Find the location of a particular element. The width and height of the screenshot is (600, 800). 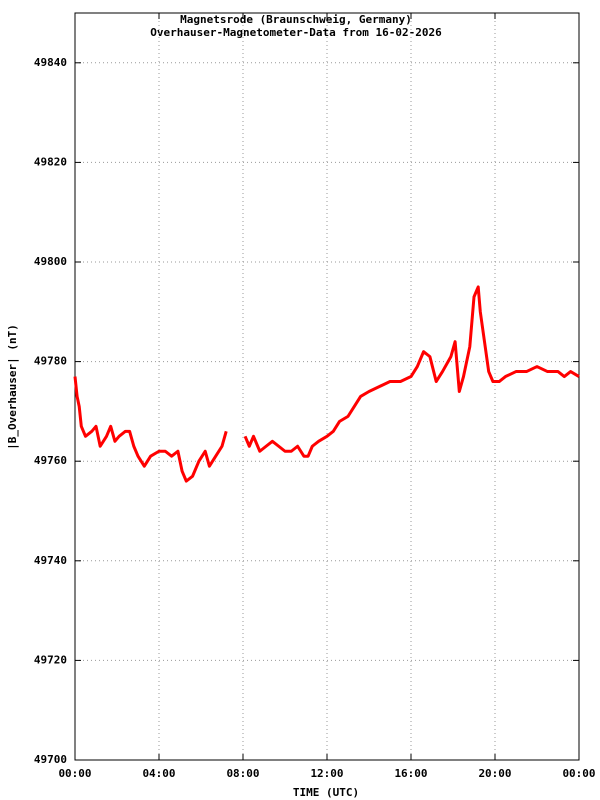

y-axis-label: |B_Overhauser| (nT) is located at coordinates (12, 387).